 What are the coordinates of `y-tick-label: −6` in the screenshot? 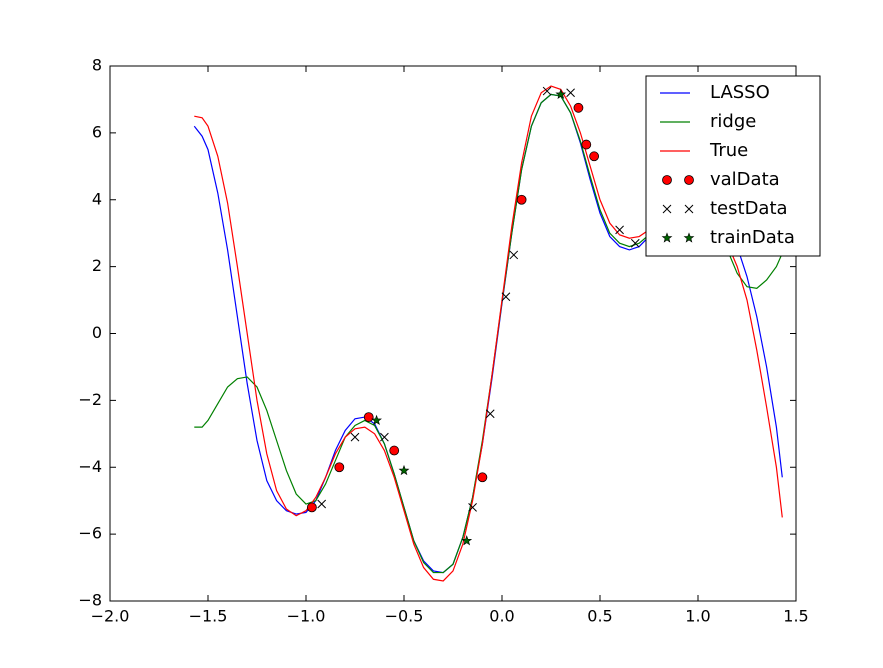 It's located at (90, 533).